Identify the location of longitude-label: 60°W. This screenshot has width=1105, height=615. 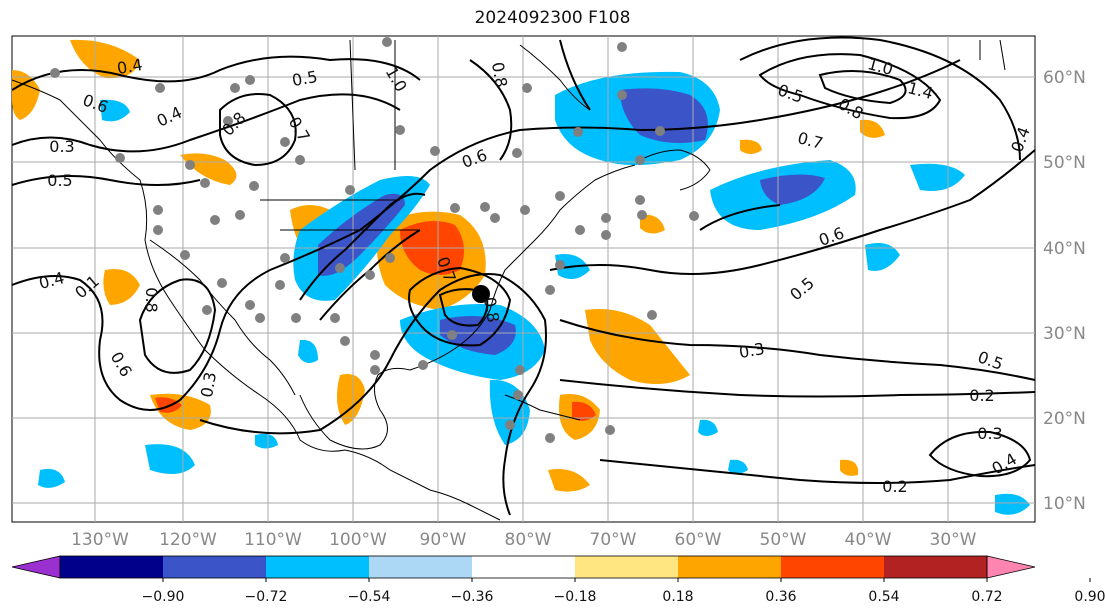
(698, 540).